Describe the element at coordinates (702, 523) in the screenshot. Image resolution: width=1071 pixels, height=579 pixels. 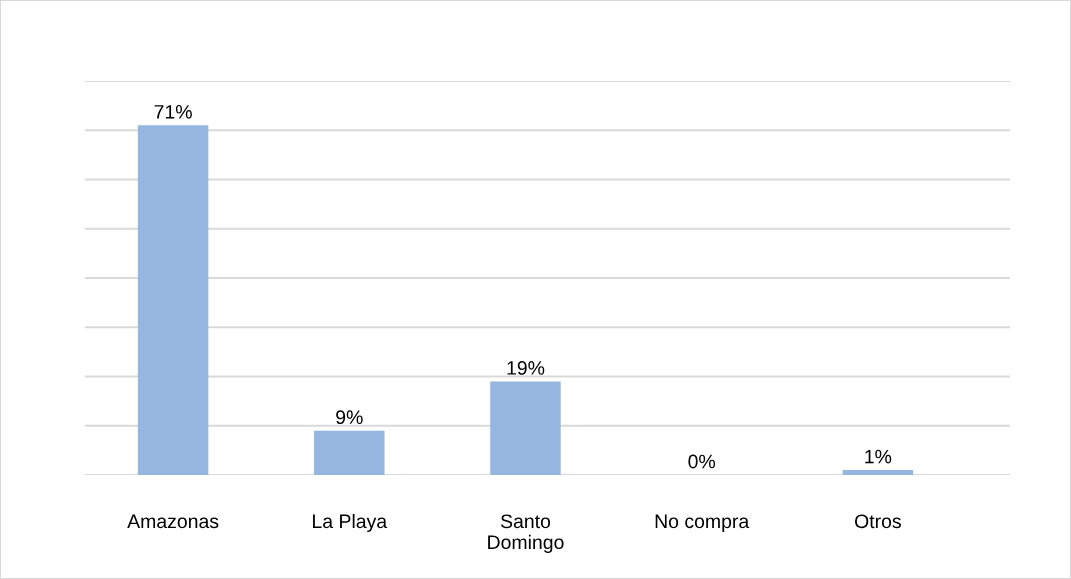
I see `x-tick-label: No compra` at that location.